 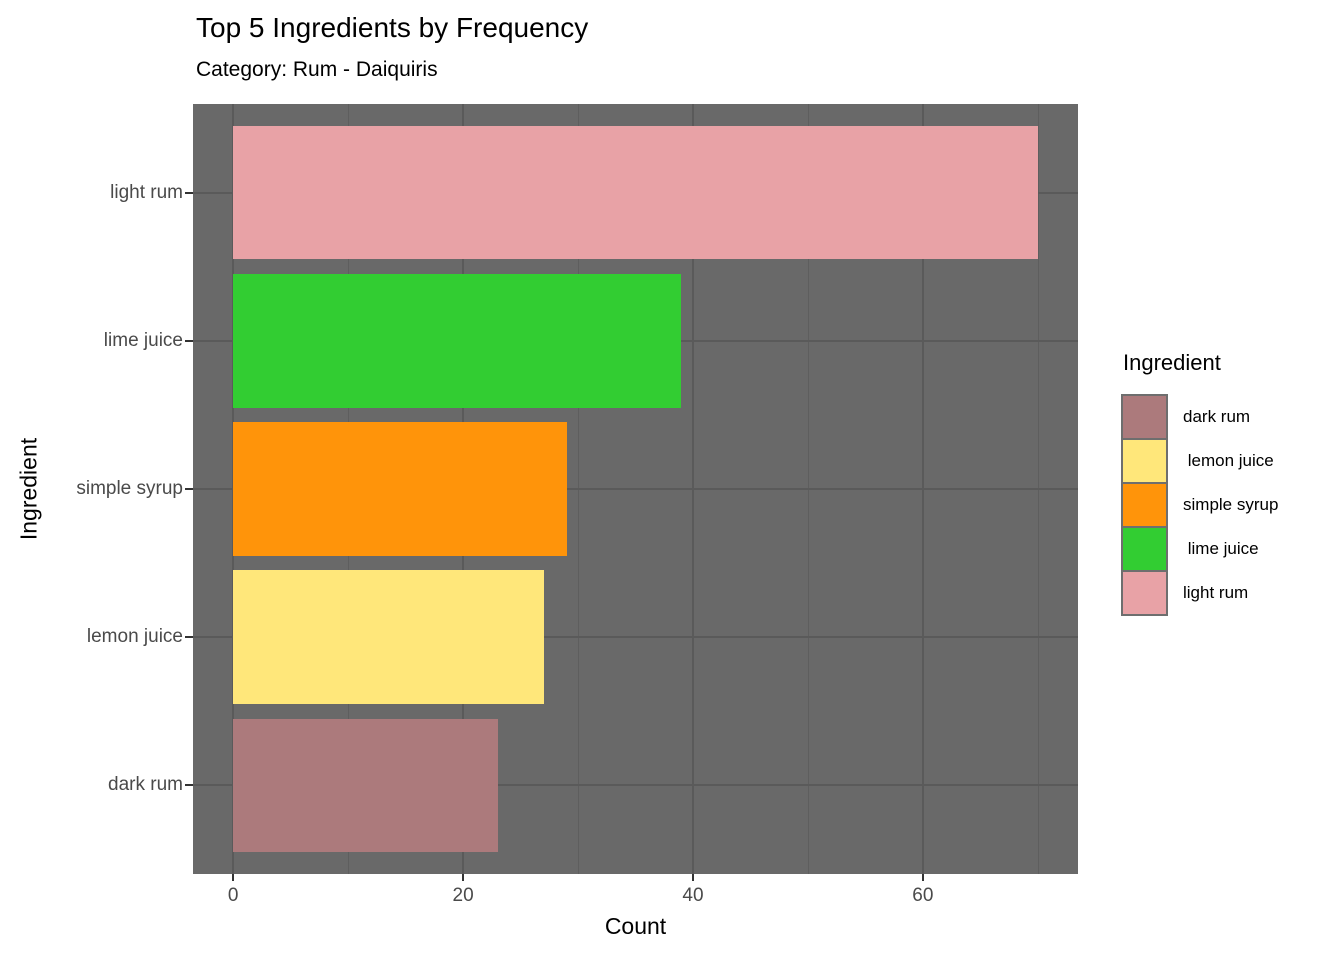 What do you see at coordinates (317, 69) in the screenshot?
I see `chart-subtitle: Category: Rum - Daiquiris` at bounding box center [317, 69].